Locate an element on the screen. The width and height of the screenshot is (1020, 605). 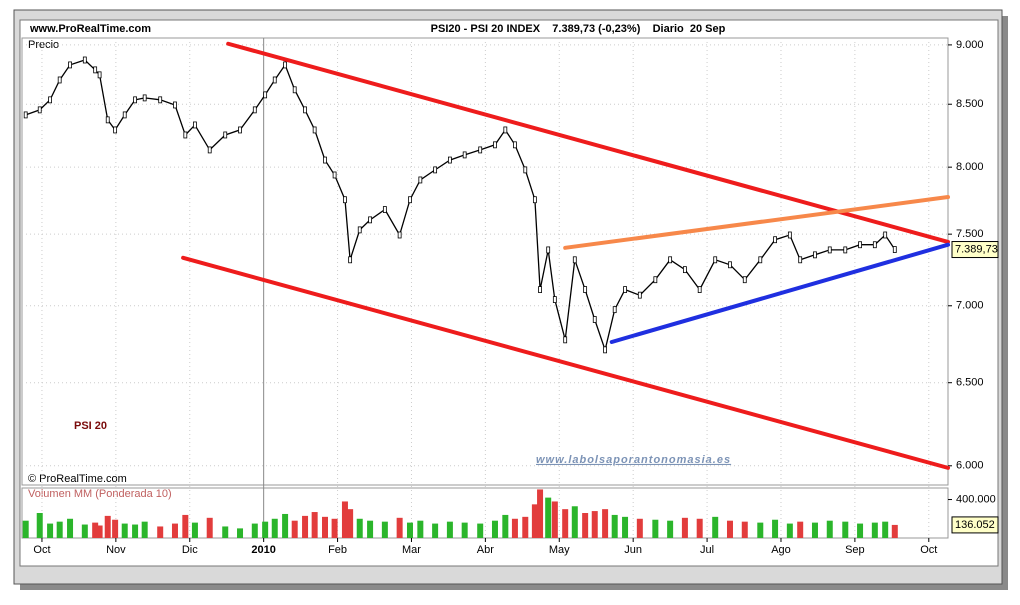
x-tick-label: 2010 is located at coordinates (263, 550).